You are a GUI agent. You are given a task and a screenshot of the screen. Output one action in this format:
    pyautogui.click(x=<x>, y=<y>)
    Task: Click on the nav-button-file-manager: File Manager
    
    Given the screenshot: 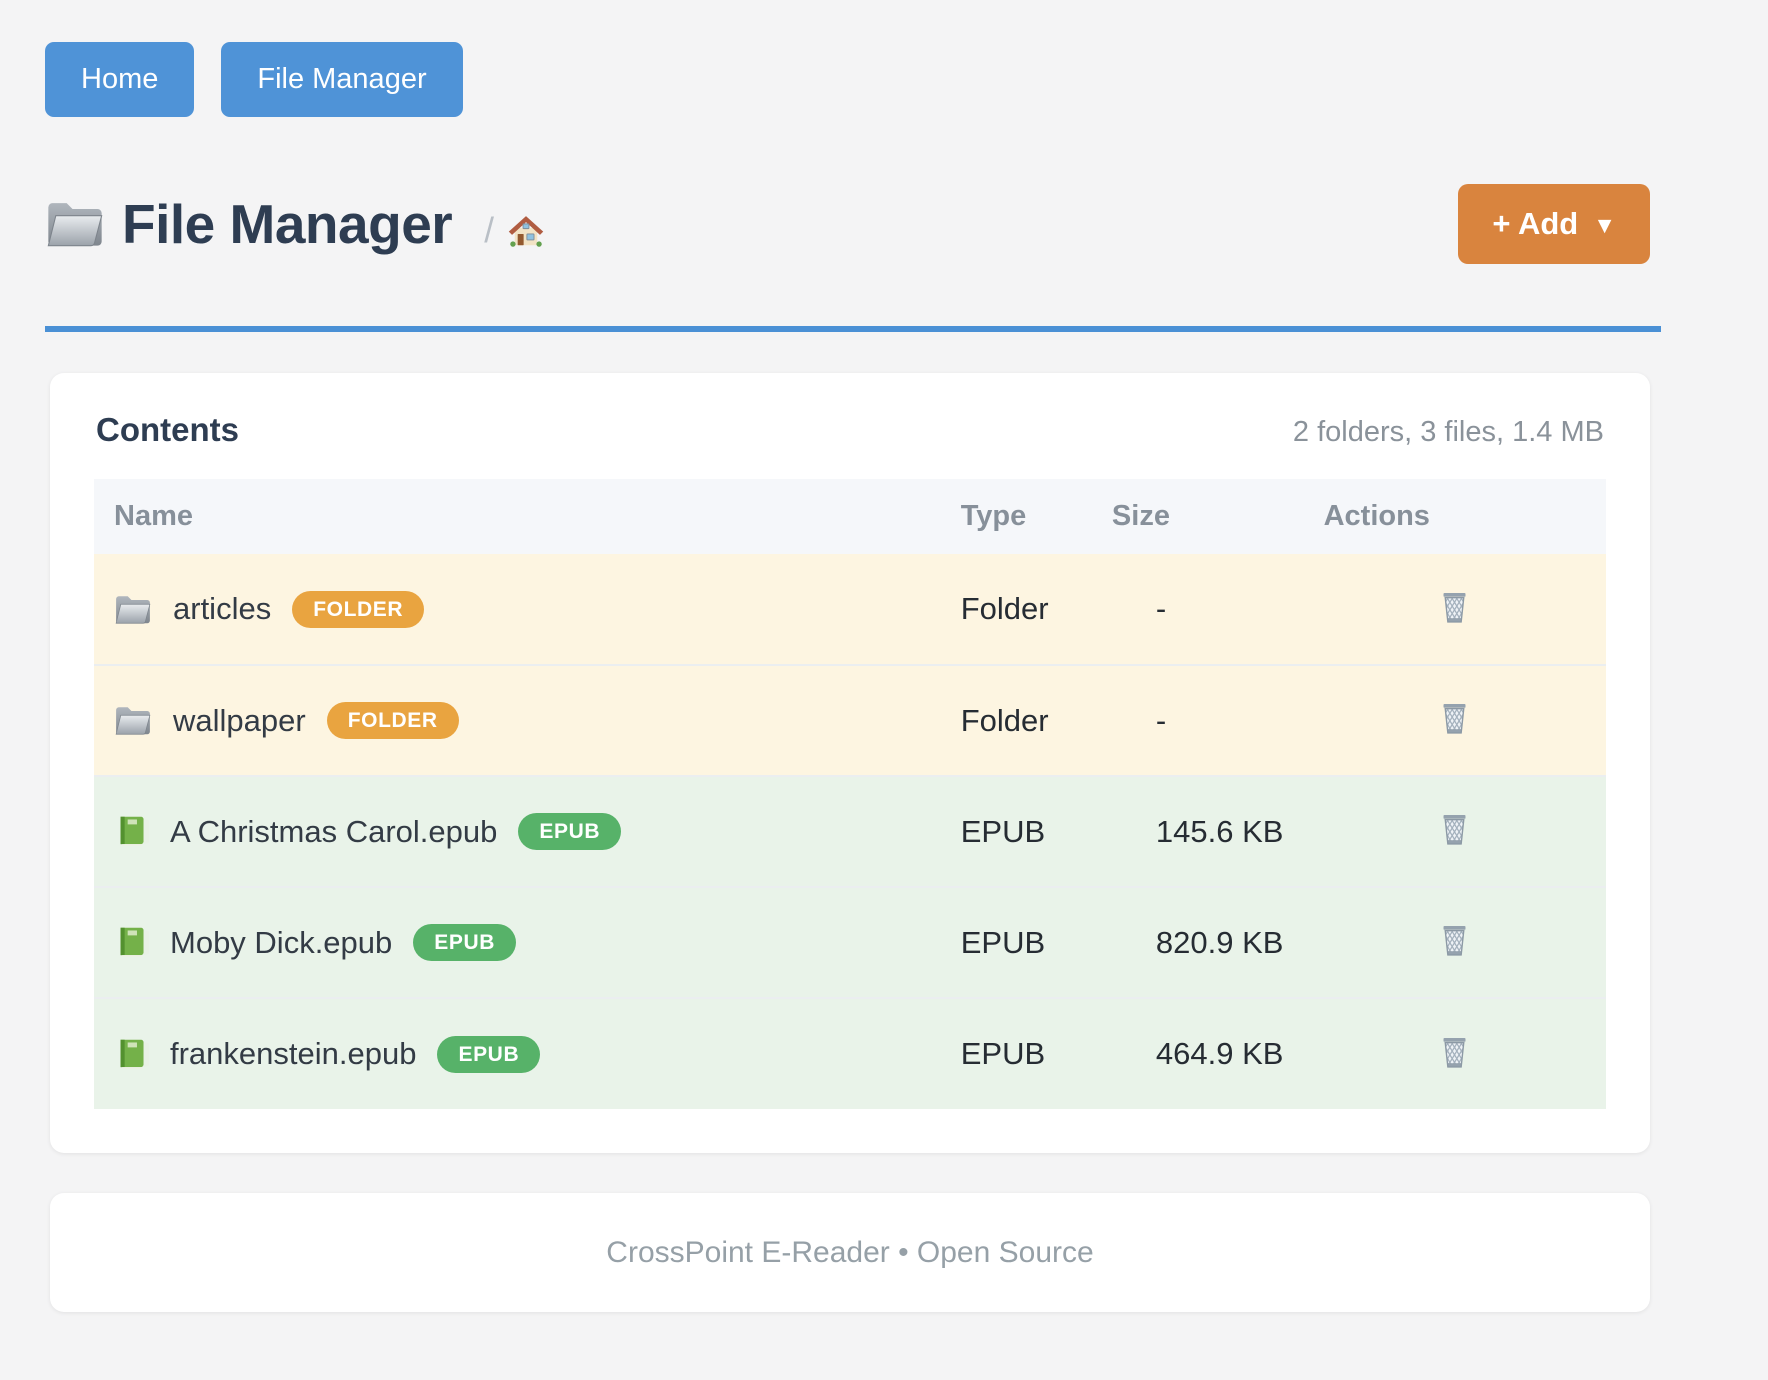 What is the action you would take?
    pyautogui.click(x=342, y=79)
    